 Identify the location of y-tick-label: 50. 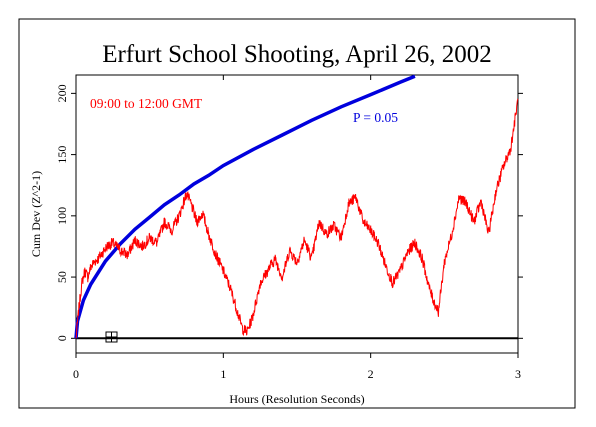
(62, 277).